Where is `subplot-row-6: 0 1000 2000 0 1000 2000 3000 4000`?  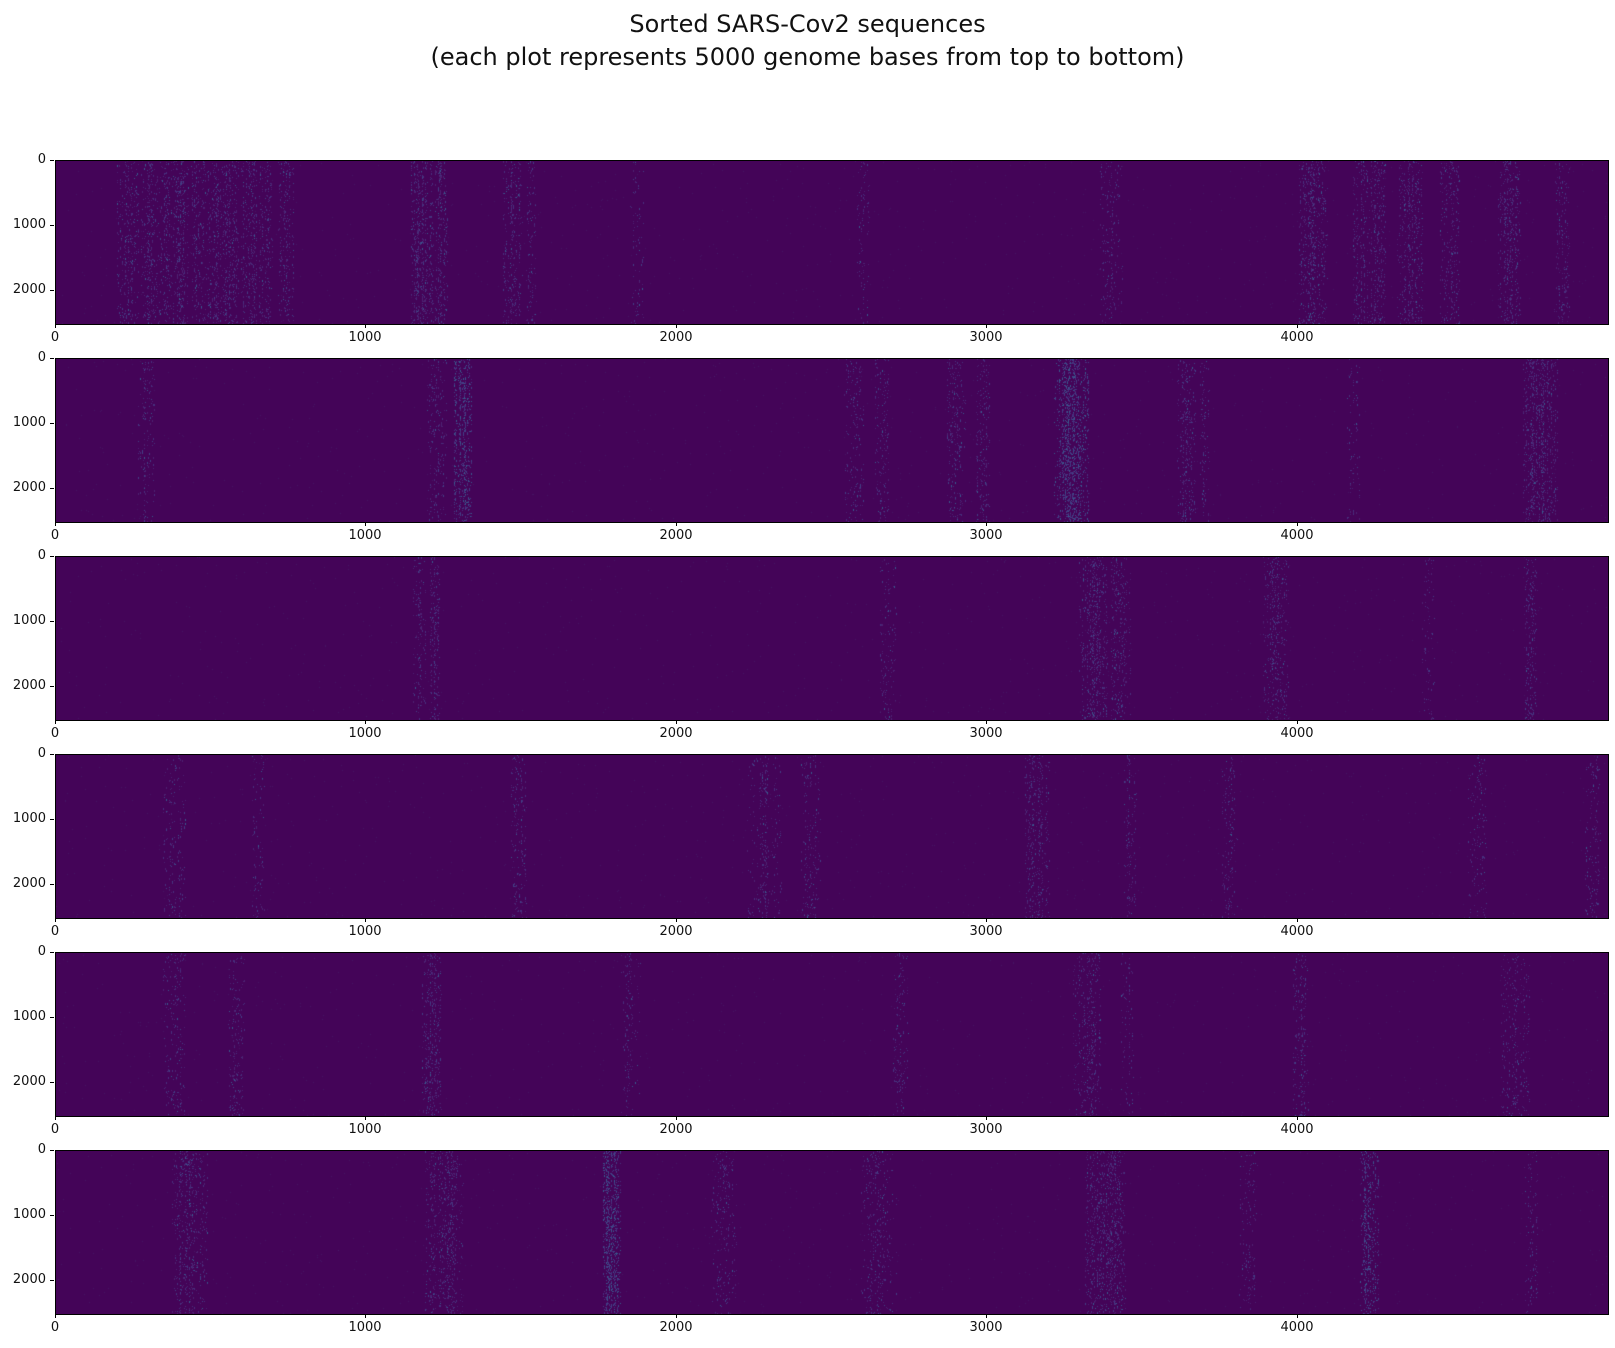
subplot-row-6: 0 1000 2000 0 1000 2000 3000 4000 is located at coordinates (811, 1239).